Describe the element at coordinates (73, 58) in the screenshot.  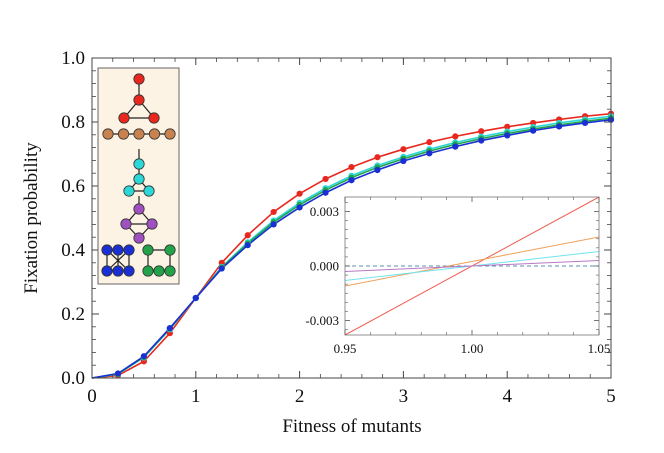
I see `y-tick-label: 1.0` at that location.